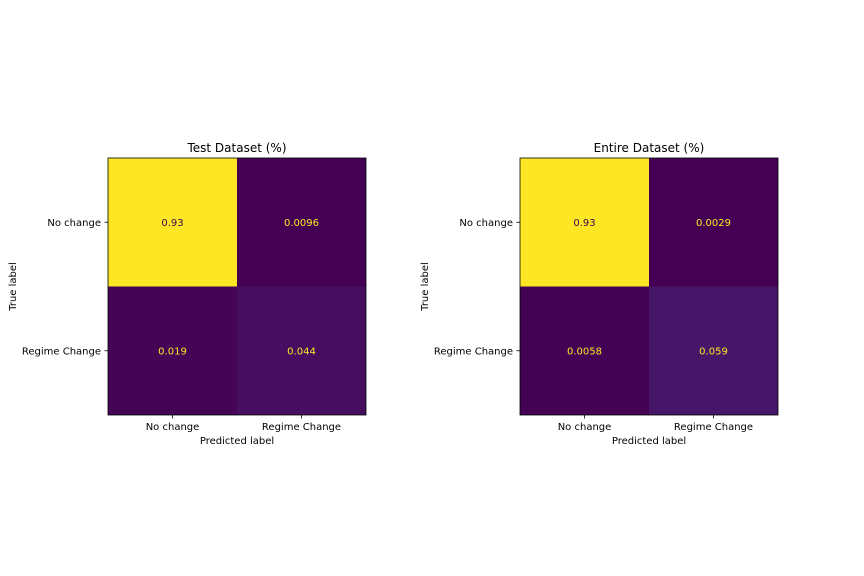  Describe the element at coordinates (236, 148) in the screenshot. I see `chart-title: Test Dataset (%)` at that location.